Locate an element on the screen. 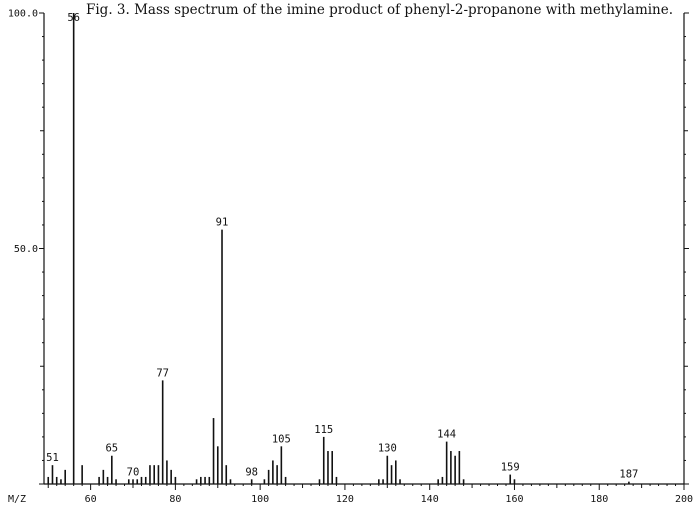 The image size is (700, 508). peak-label: 130 is located at coordinates (387, 449).